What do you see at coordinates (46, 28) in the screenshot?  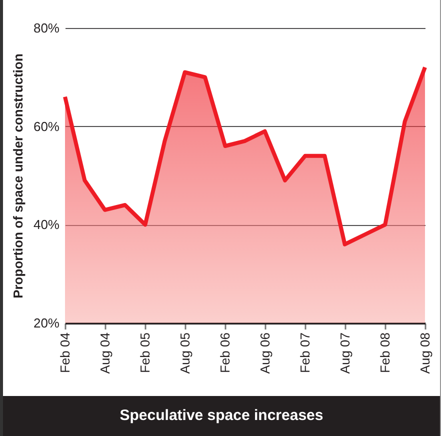 I see `y-tick-label: 80%` at bounding box center [46, 28].